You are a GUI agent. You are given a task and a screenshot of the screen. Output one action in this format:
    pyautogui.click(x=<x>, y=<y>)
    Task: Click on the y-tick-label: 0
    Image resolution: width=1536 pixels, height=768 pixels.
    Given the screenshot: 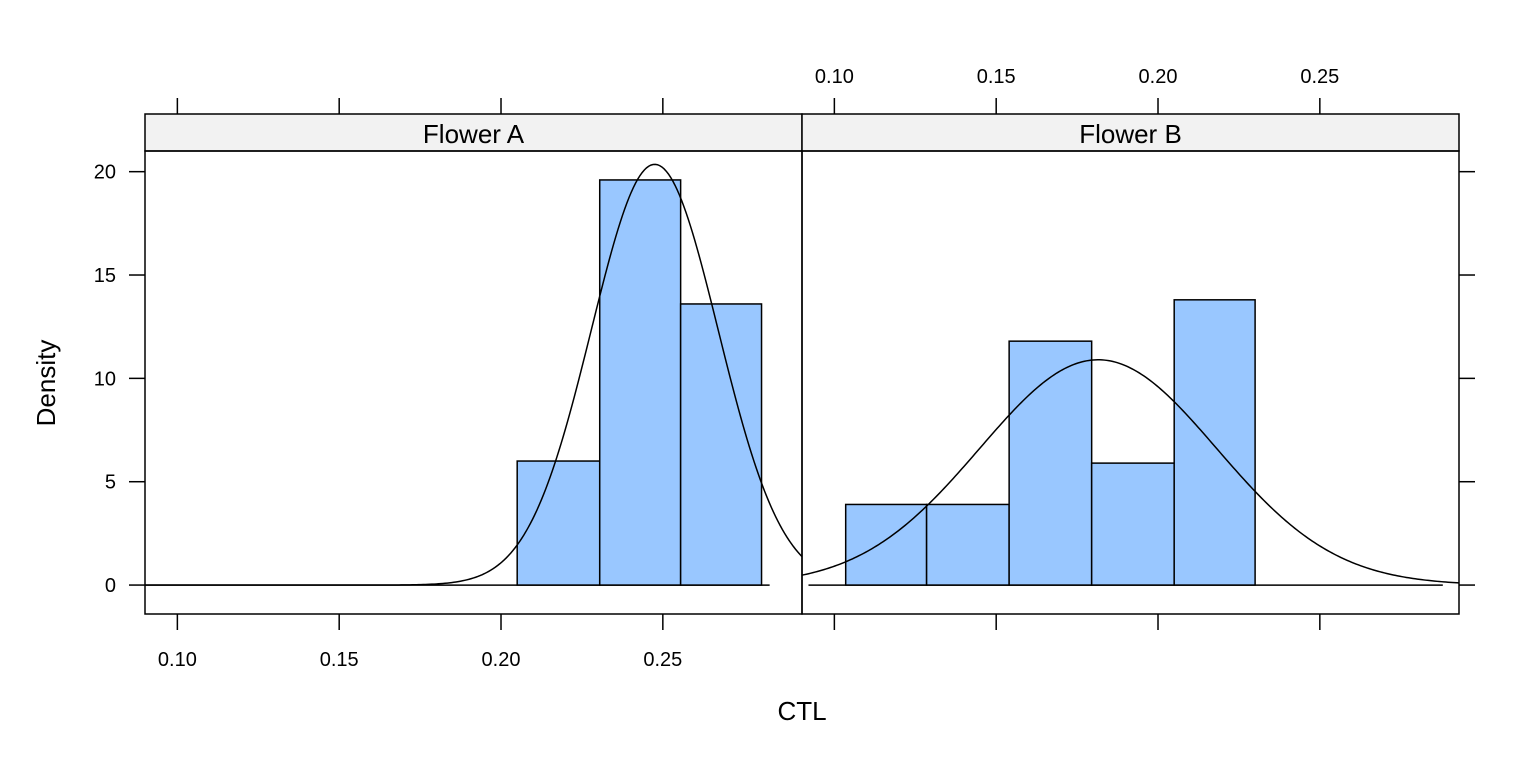 What is the action you would take?
    pyautogui.click(x=110, y=586)
    